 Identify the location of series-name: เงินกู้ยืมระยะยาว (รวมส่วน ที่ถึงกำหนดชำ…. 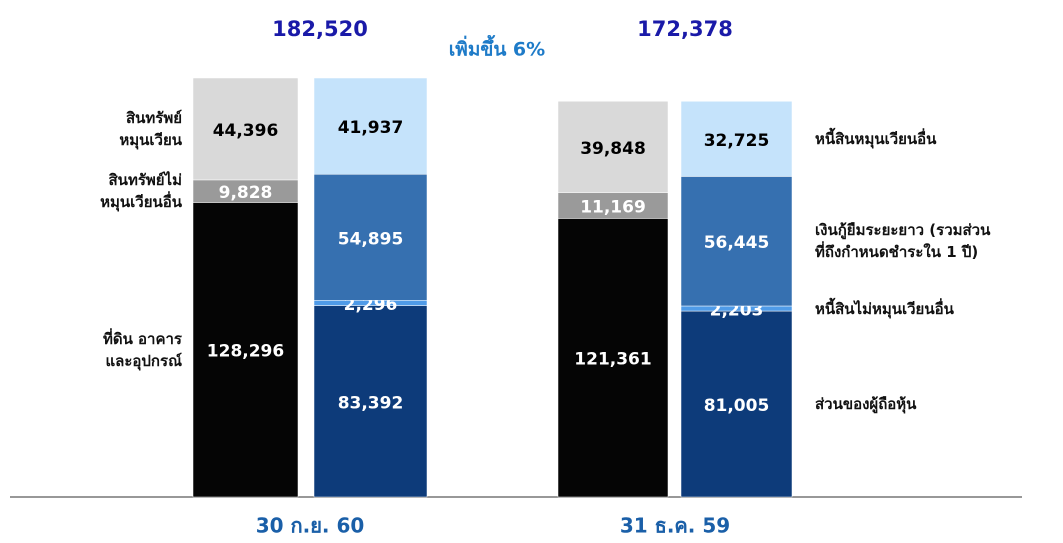
(903, 241).